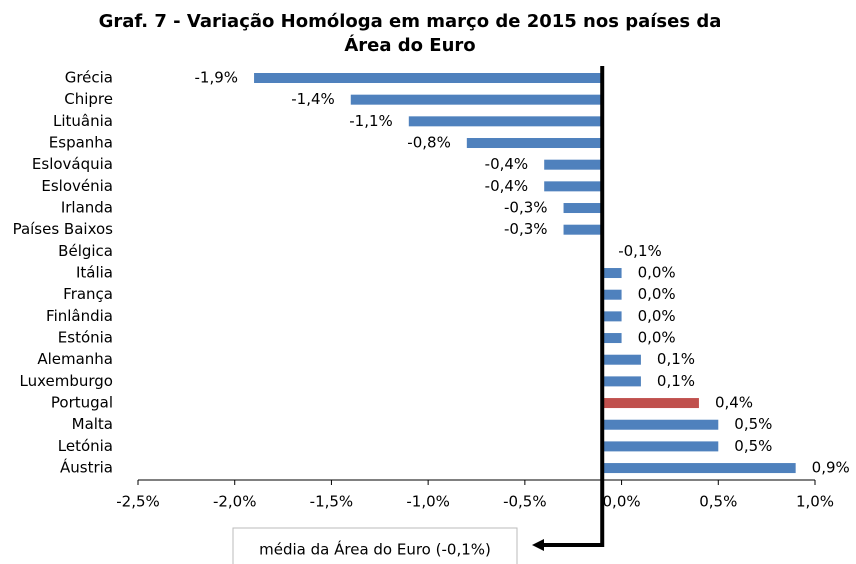 The width and height of the screenshot is (856, 564). I want to click on value-label: -0,8%, so click(429, 143).